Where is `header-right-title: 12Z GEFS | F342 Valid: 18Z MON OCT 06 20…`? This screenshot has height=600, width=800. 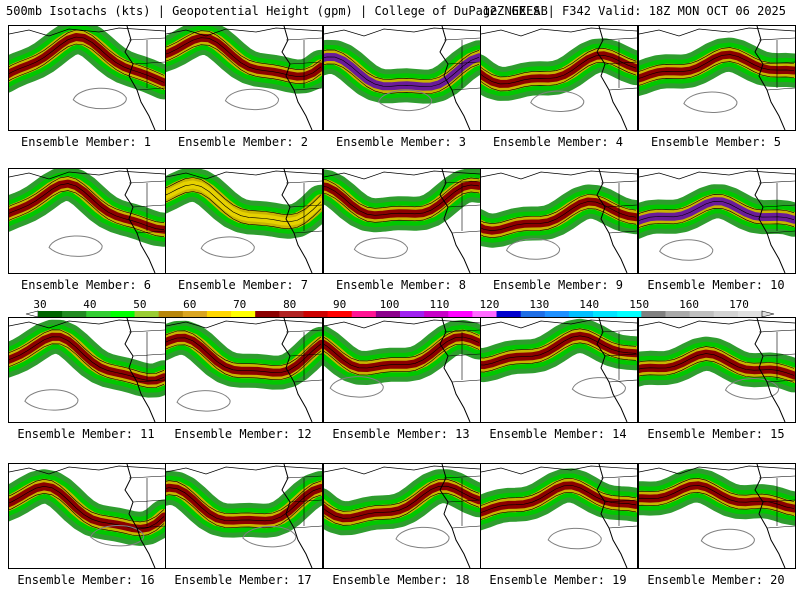 header-right-title: 12Z GEFS | F342 Valid: 18Z MON OCT 06 20… is located at coordinates (634, 11).